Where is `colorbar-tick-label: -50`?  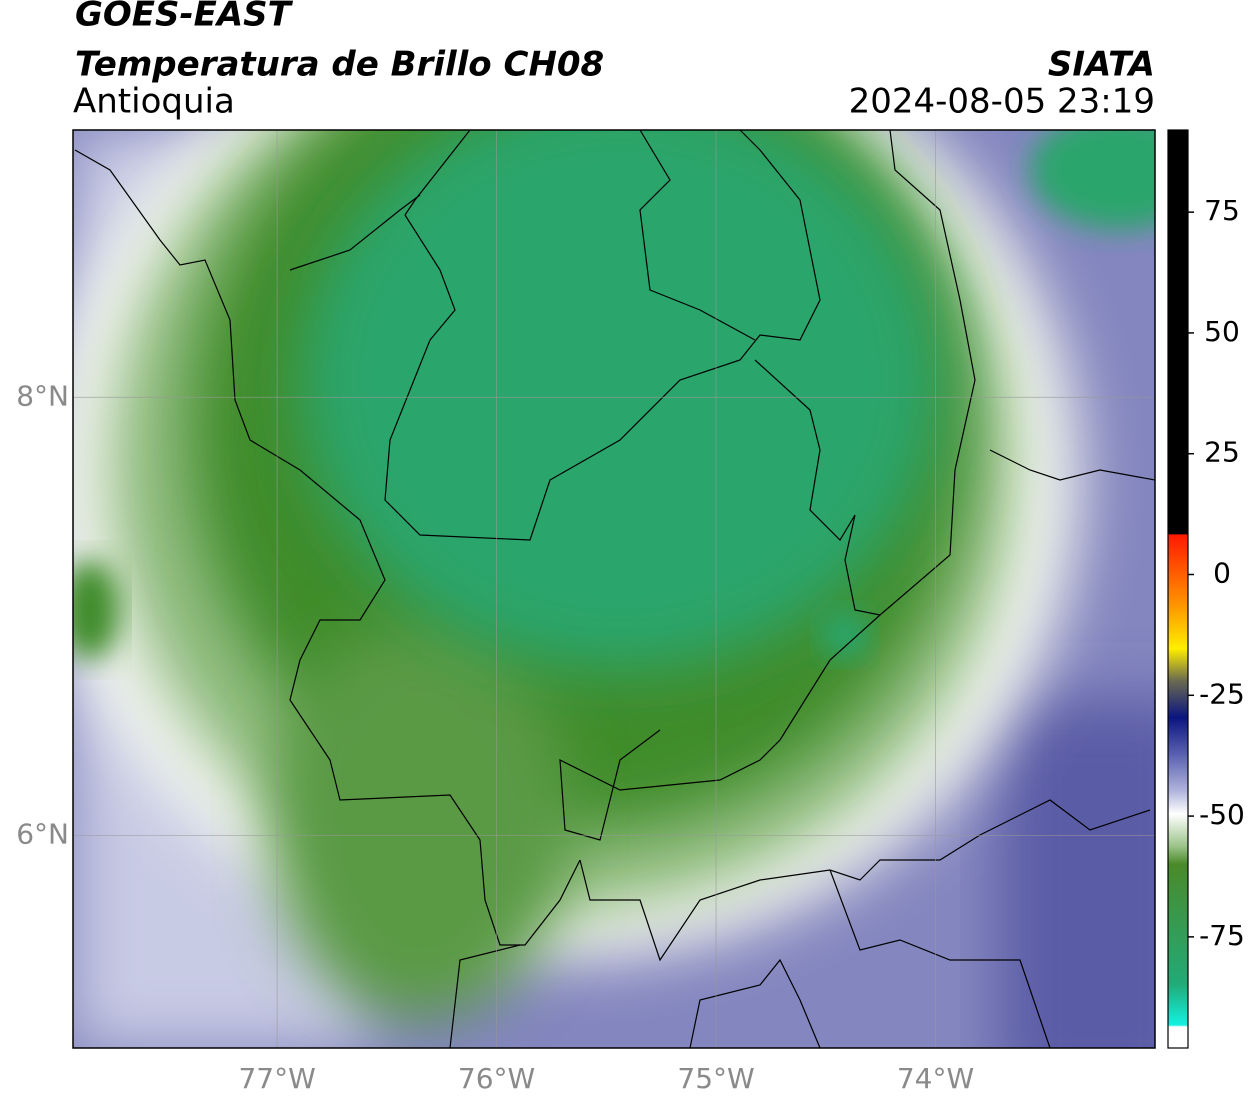 colorbar-tick-label: -50 is located at coordinates (1222, 814).